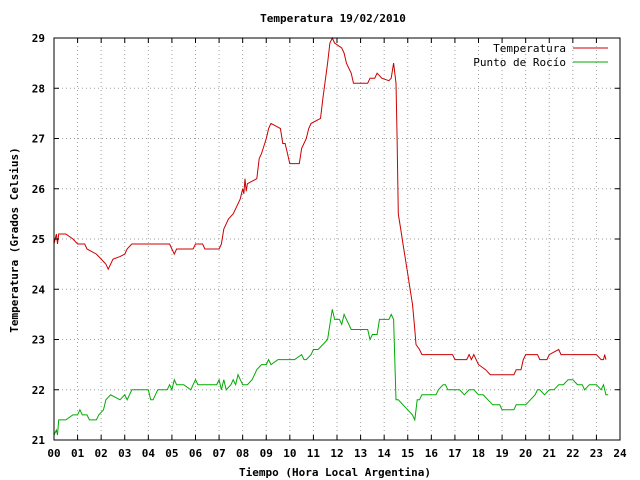  Describe the element at coordinates (39, 189) in the screenshot. I see `y-tick-label: 26` at that location.